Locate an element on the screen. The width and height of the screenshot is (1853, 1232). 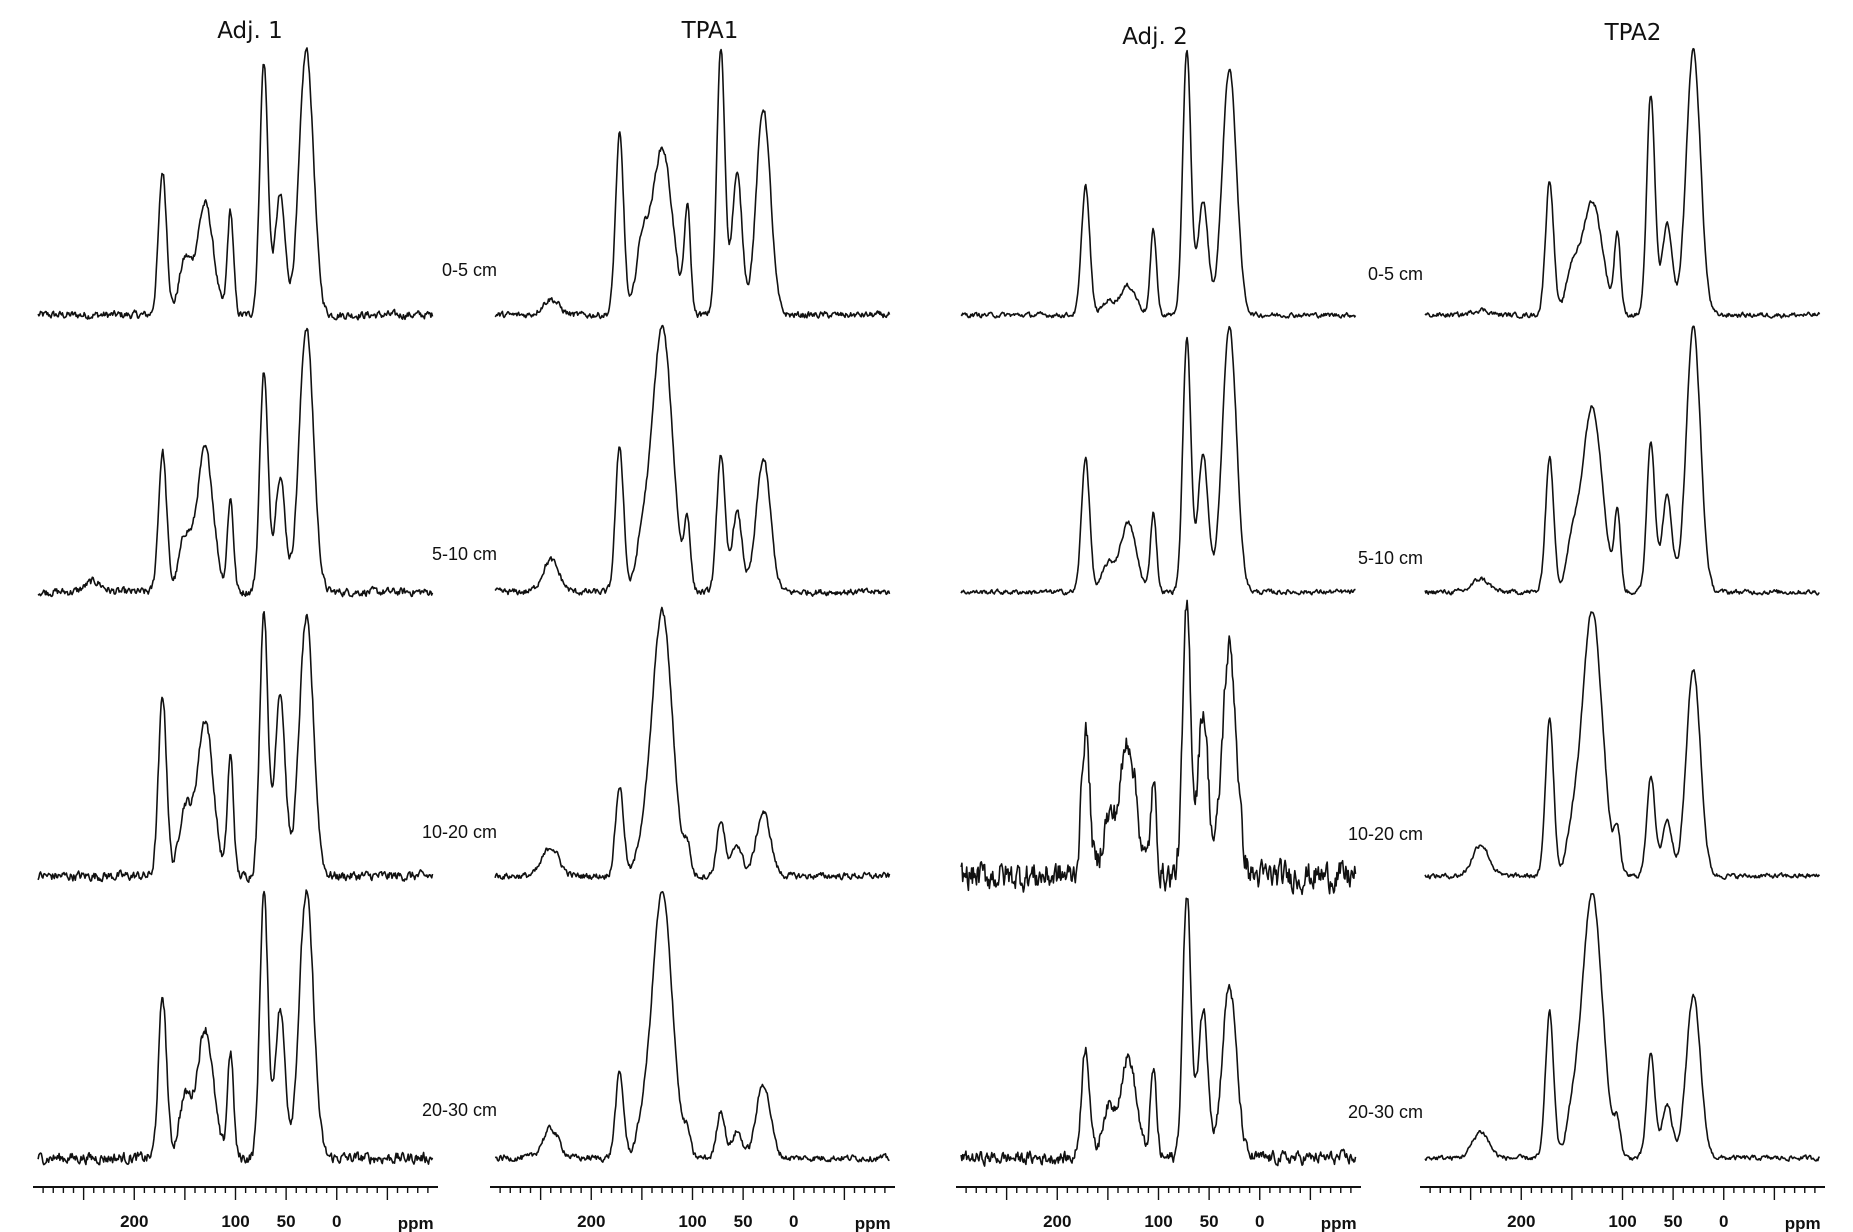
depth-label-10-20-left: 10-20 cm is located at coordinates (459, 832).